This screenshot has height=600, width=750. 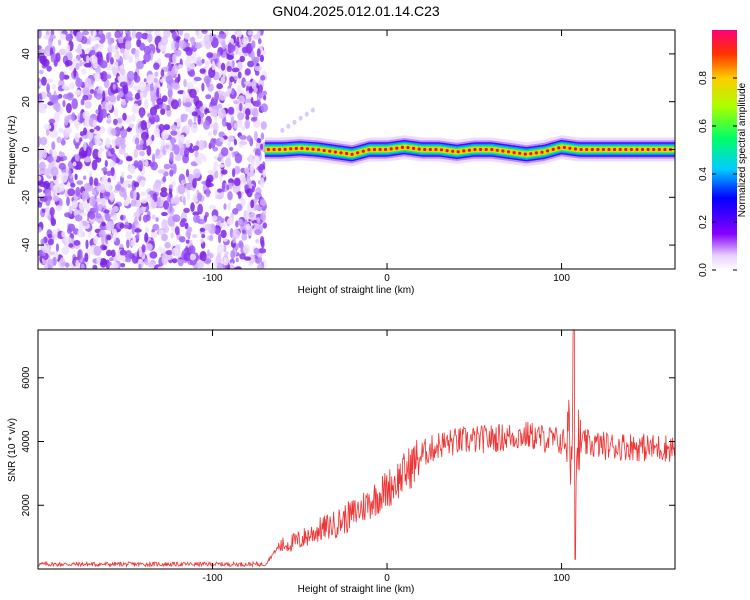 What do you see at coordinates (703, 222) in the screenshot?
I see `colorbar-tick-label: 0.2` at bounding box center [703, 222].